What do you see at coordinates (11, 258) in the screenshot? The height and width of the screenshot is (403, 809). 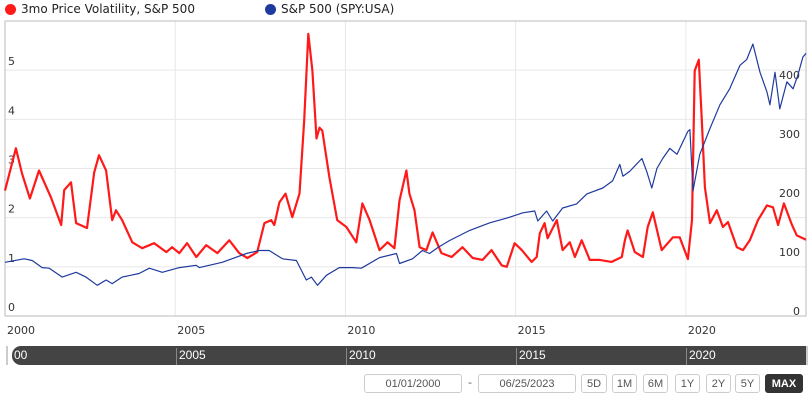 I see `y-left-tick-label: 1` at bounding box center [11, 258].